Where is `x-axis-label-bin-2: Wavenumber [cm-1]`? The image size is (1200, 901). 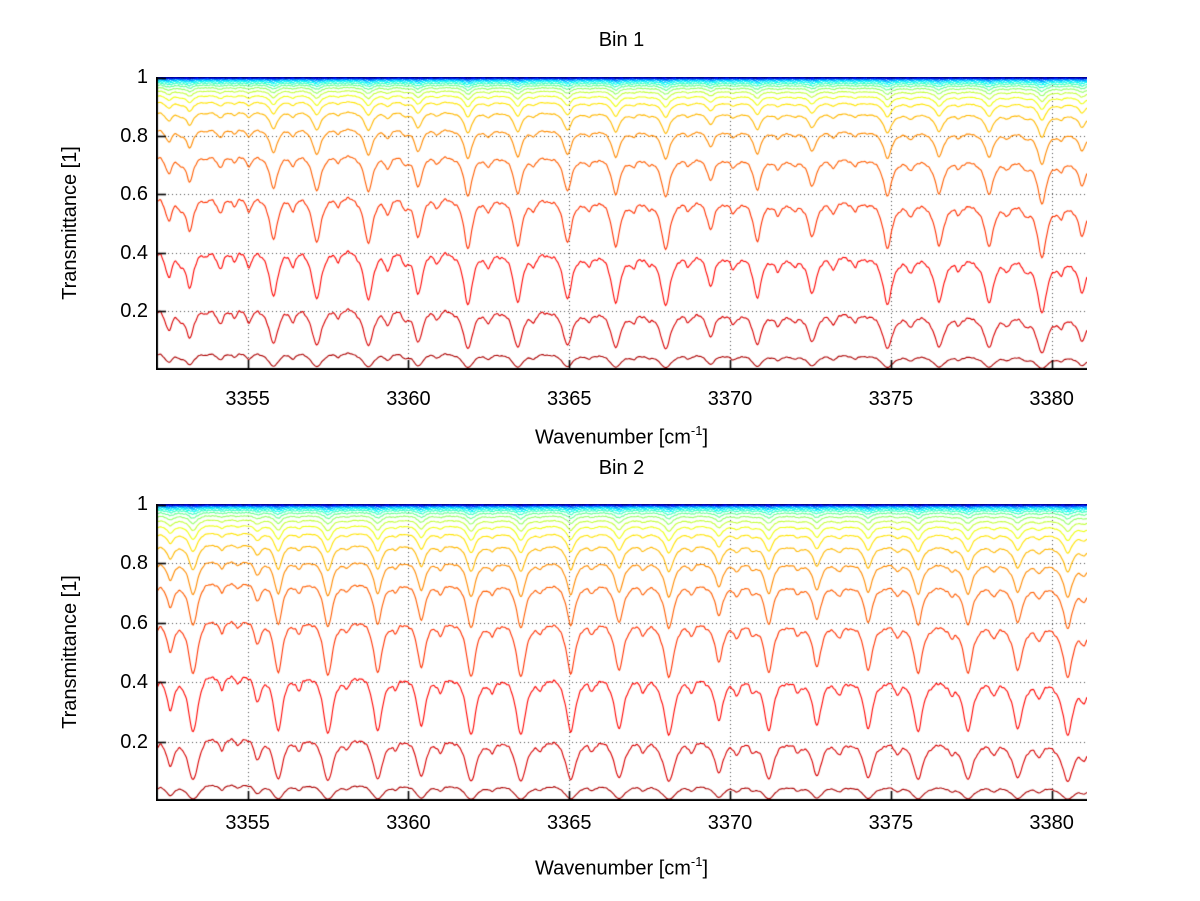 x-axis-label-bin-2: Wavenumber [cm-1] is located at coordinates (621, 866).